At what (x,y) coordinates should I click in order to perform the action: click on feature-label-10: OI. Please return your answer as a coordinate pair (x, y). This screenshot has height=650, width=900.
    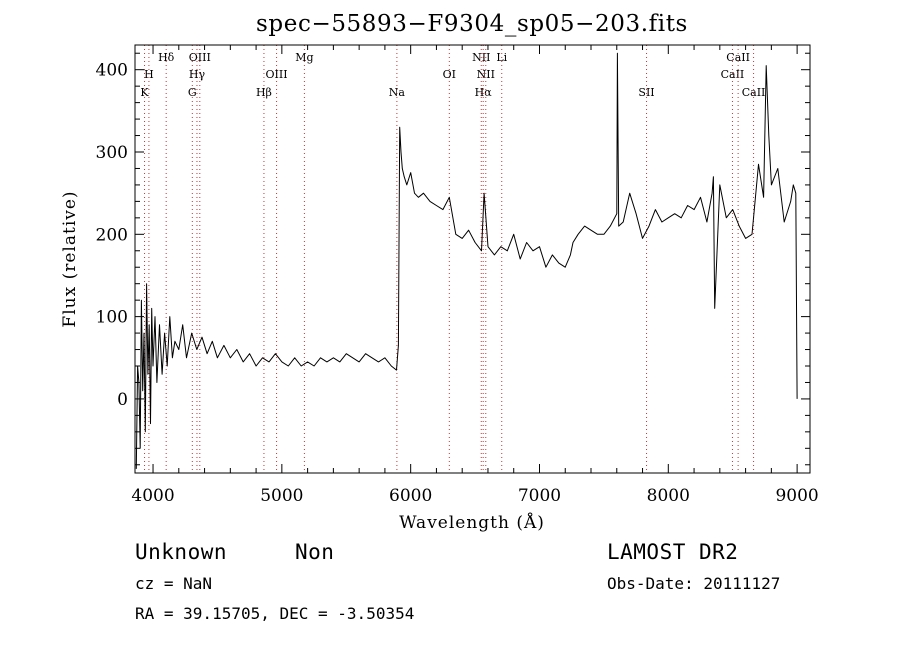
    Looking at the image, I should click on (449, 74).